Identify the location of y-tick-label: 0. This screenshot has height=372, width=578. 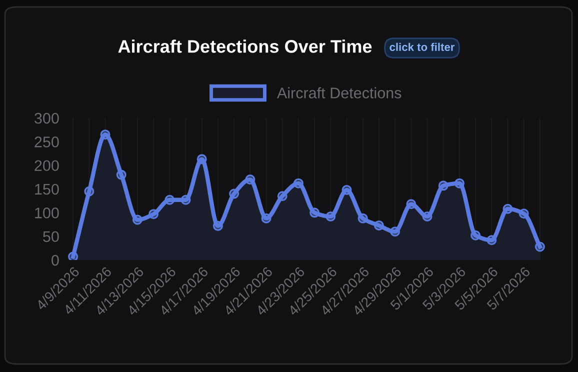
(55, 260).